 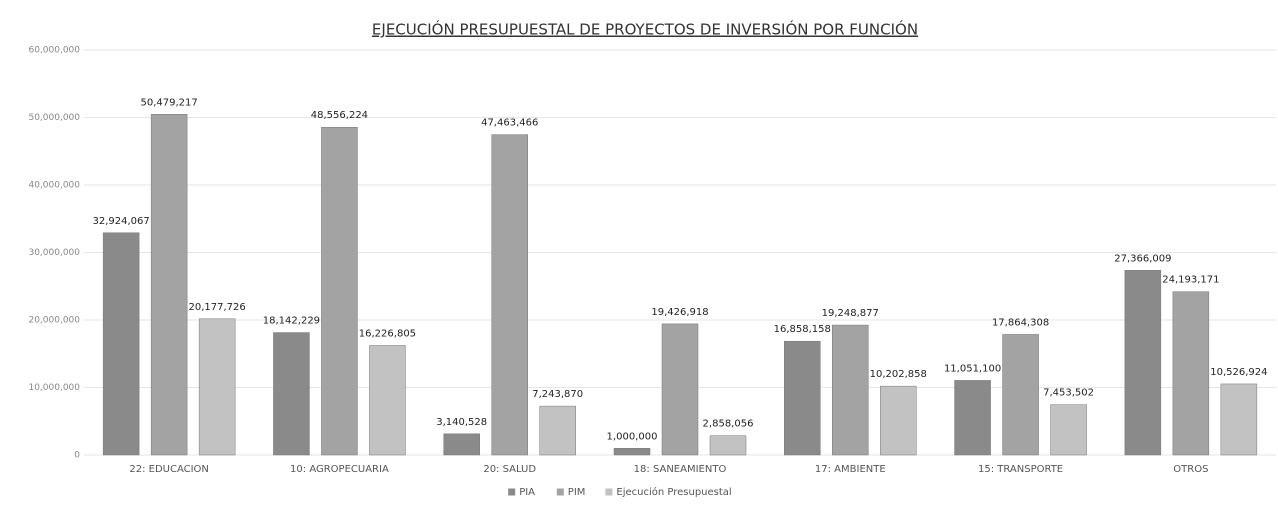 What do you see at coordinates (972, 368) in the screenshot?
I see `value-label: 11,051,100` at bounding box center [972, 368].